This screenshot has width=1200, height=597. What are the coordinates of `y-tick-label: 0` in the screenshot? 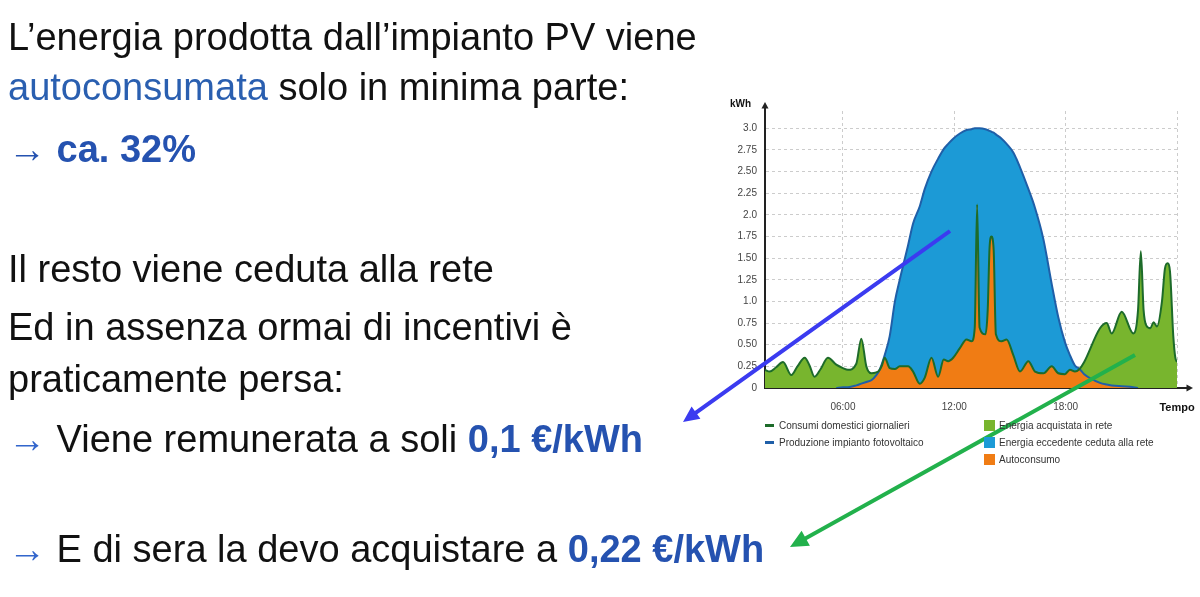 It's located at (754, 387).